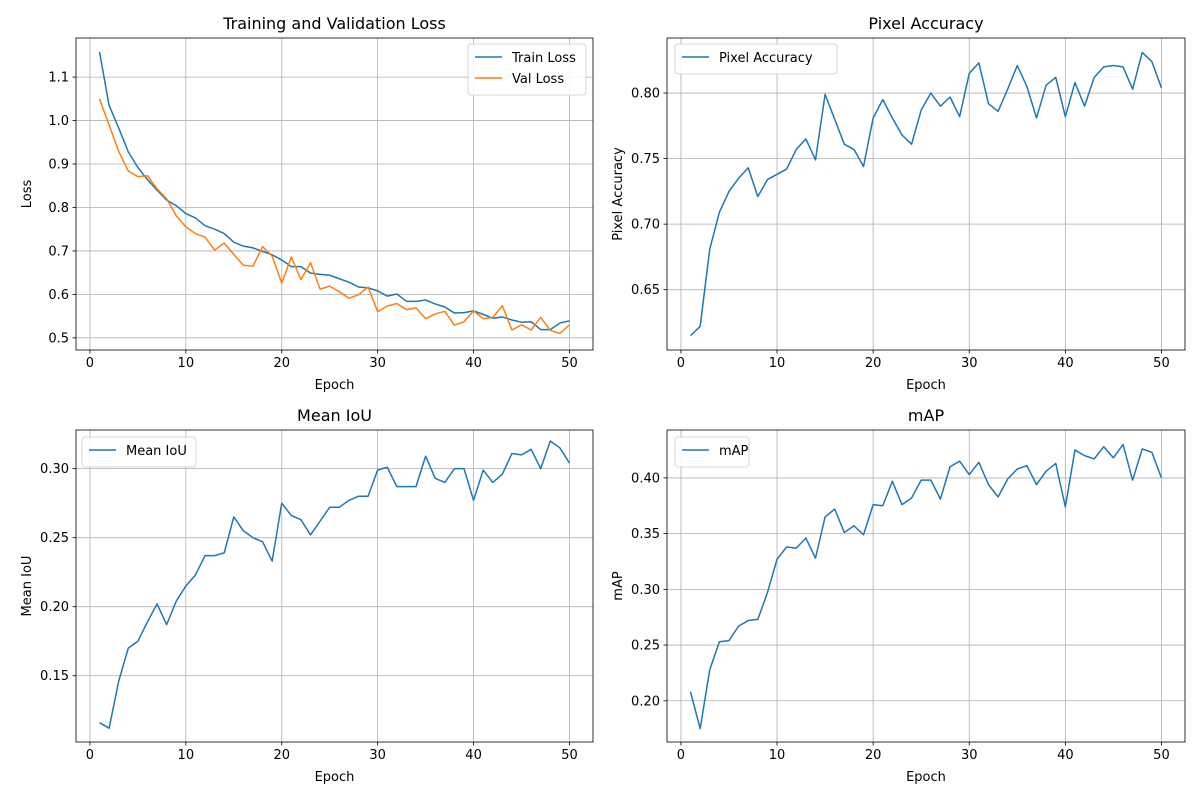 Image resolution: width=1200 pixels, height=800 pixels. I want to click on y-tick-label: 0.40, so click(645, 478).